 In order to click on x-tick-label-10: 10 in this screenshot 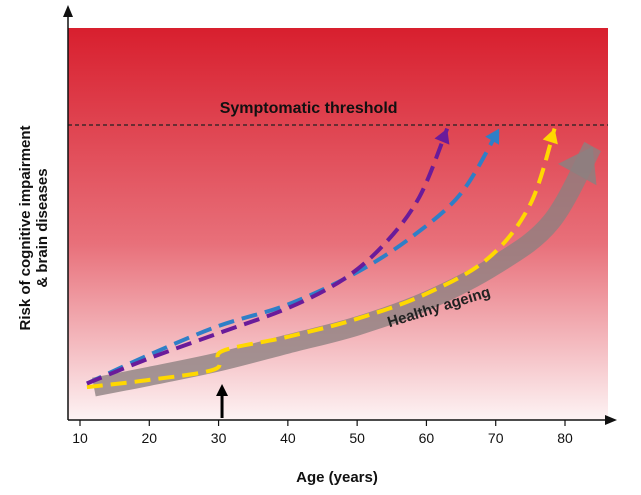, I will do `click(80, 438)`.